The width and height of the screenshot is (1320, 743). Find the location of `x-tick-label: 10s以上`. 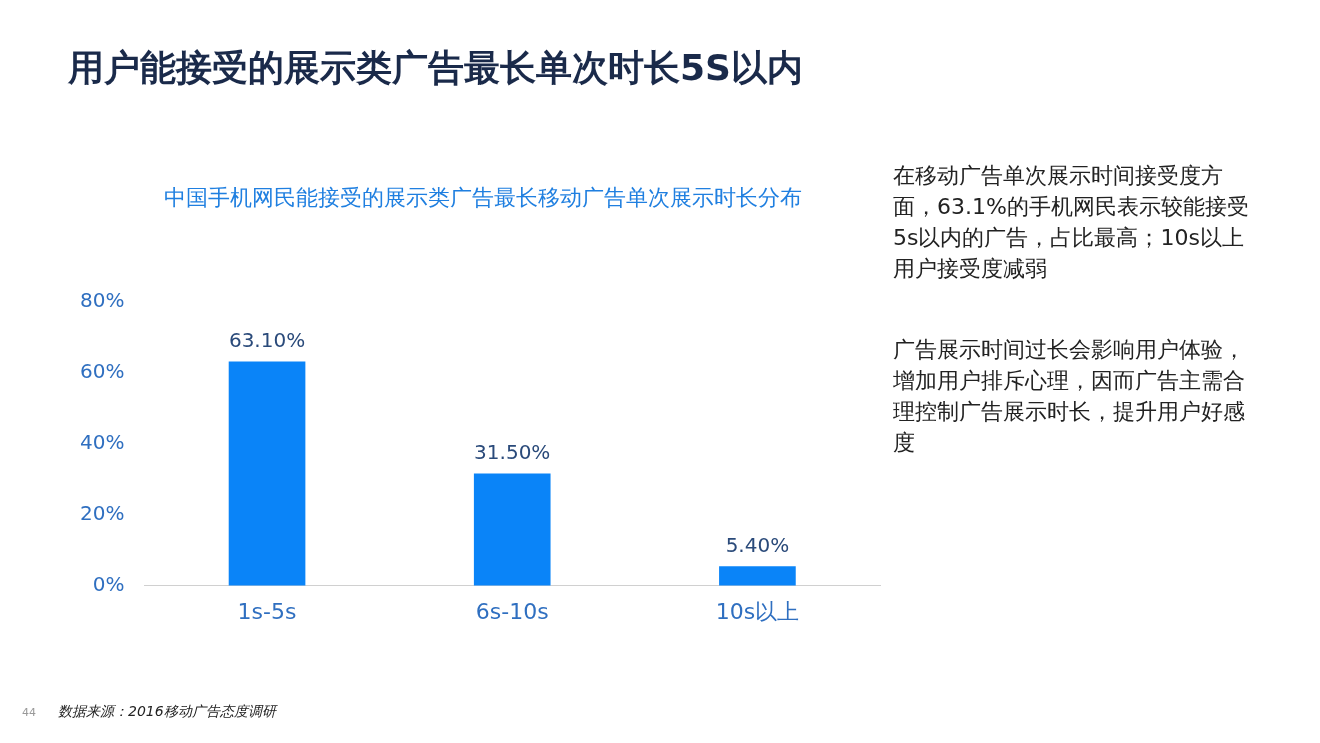

x-tick-label: 10s以上 is located at coordinates (757, 611).